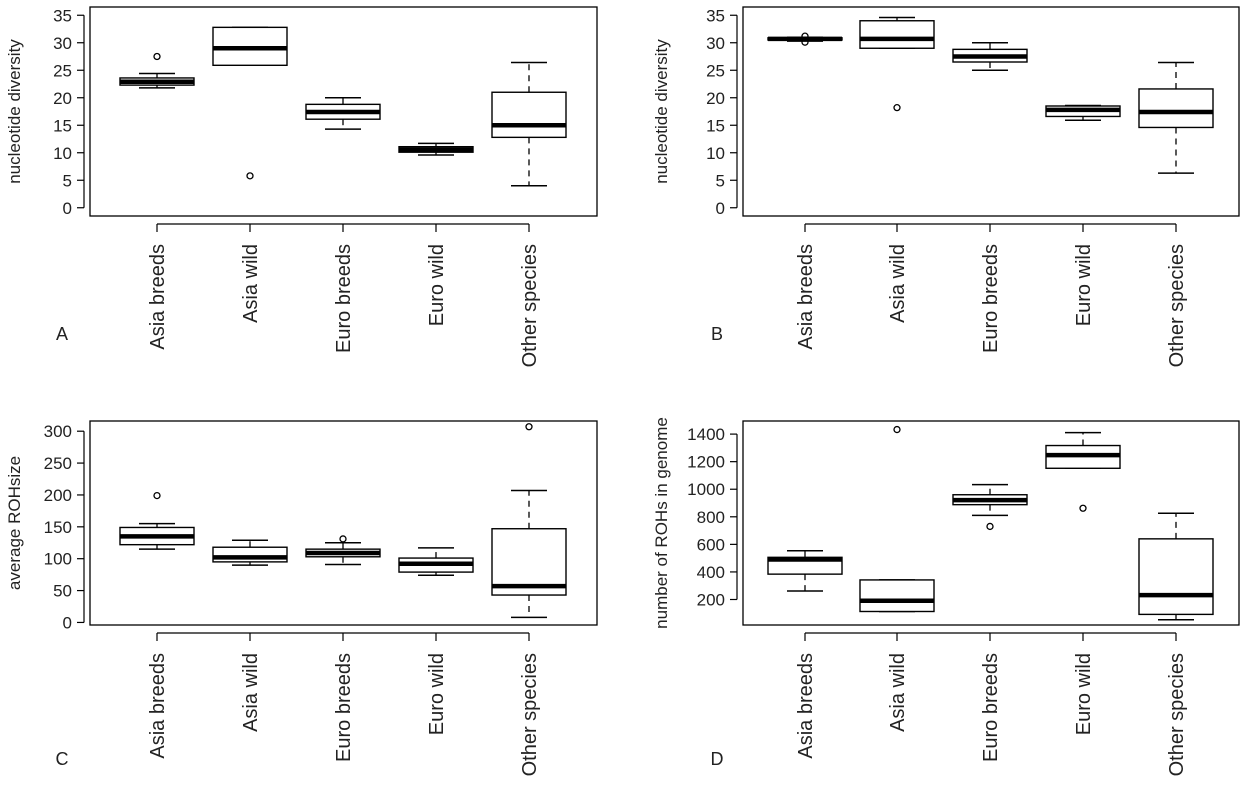 This screenshot has height=800, width=1250. Describe the element at coordinates (58, 463) in the screenshot. I see `y-tick-label: 250` at that location.